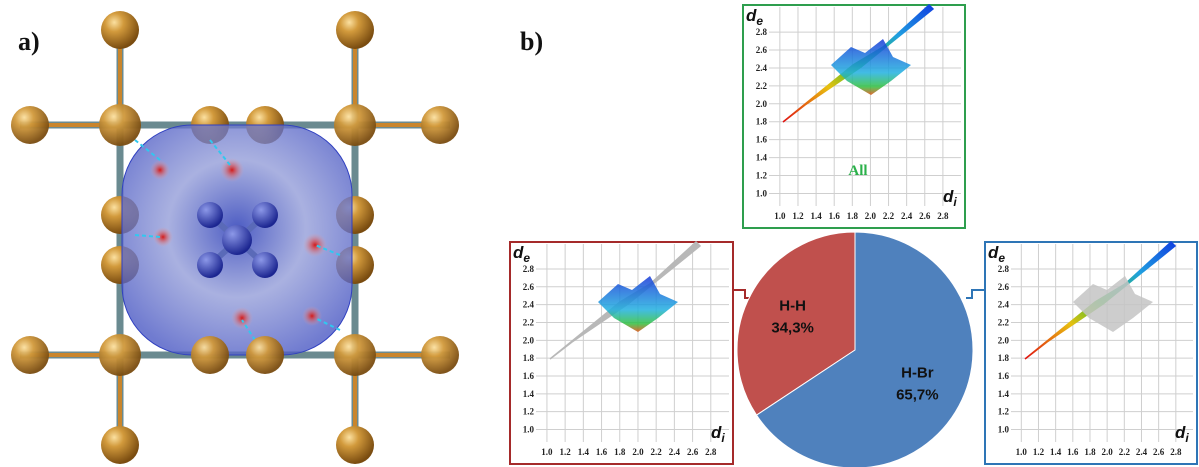 The width and height of the screenshot is (1199, 467). I want to click on pie-slice, so click(864, 349).